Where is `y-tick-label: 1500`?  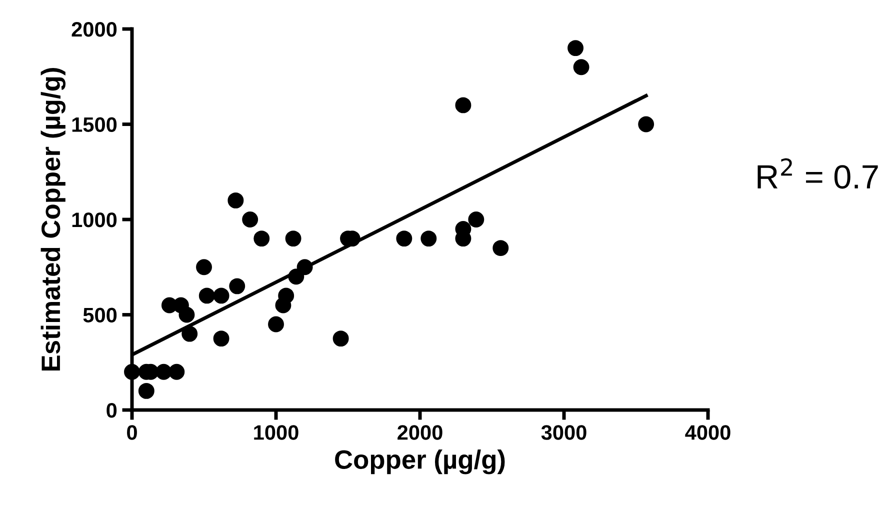
y-tick-label: 1500 is located at coordinates (94, 124).